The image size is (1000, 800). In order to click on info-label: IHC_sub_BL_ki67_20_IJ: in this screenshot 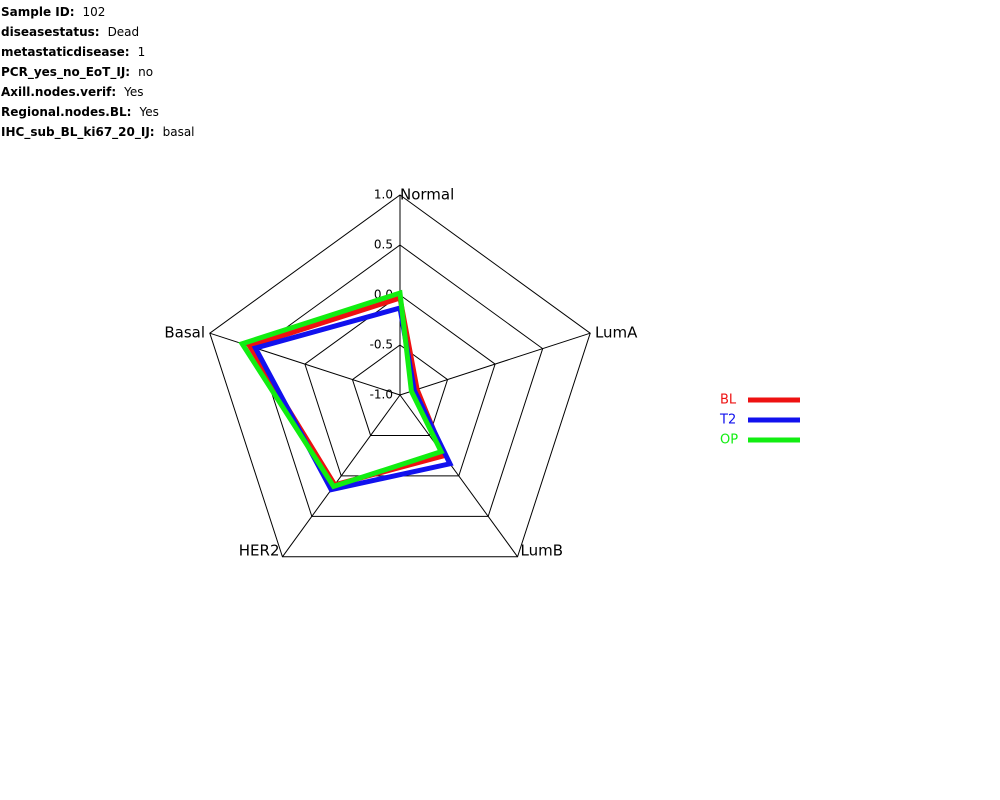, I will do `click(78, 132)`.